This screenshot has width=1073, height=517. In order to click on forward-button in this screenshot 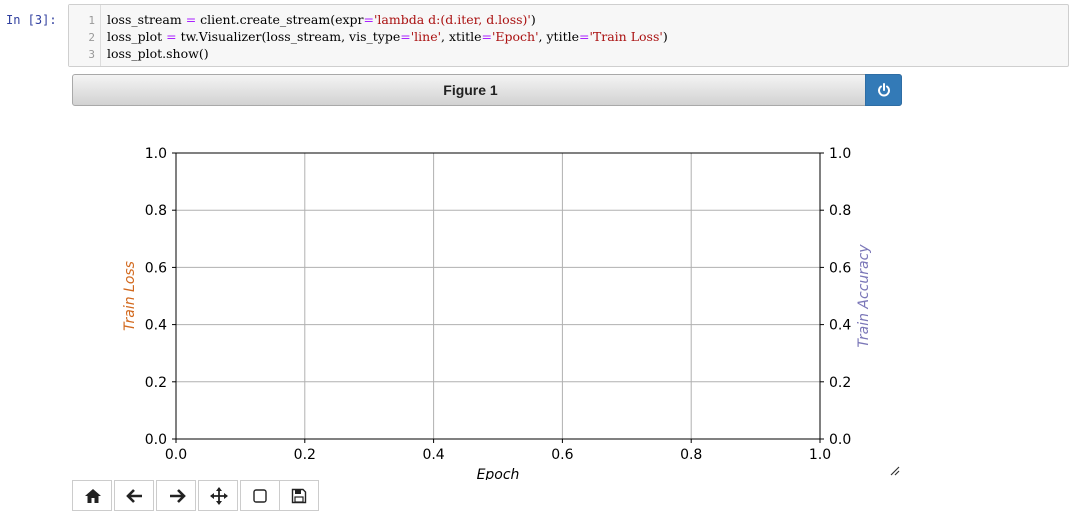, I will do `click(176, 495)`.